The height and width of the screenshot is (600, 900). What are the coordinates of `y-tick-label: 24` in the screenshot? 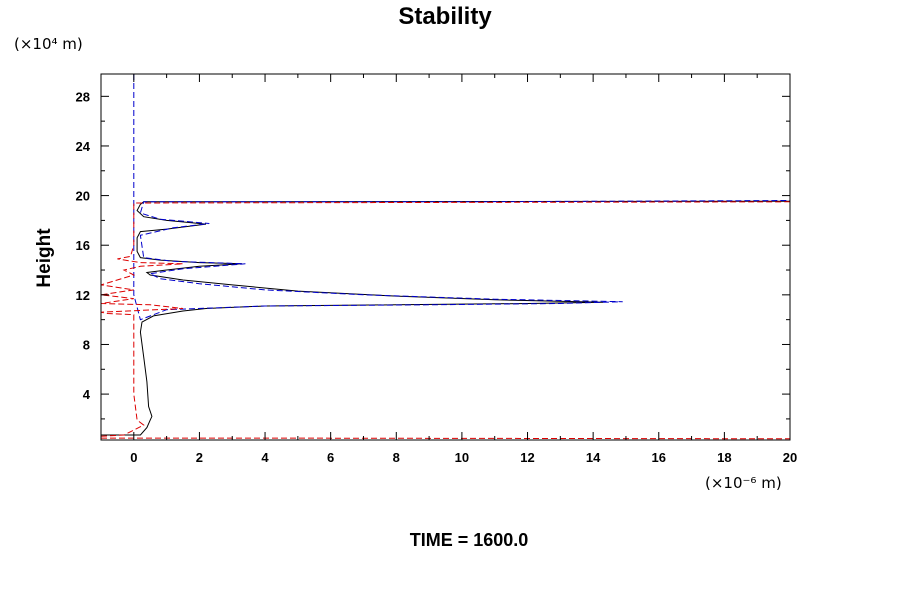 It's located at (83, 146).